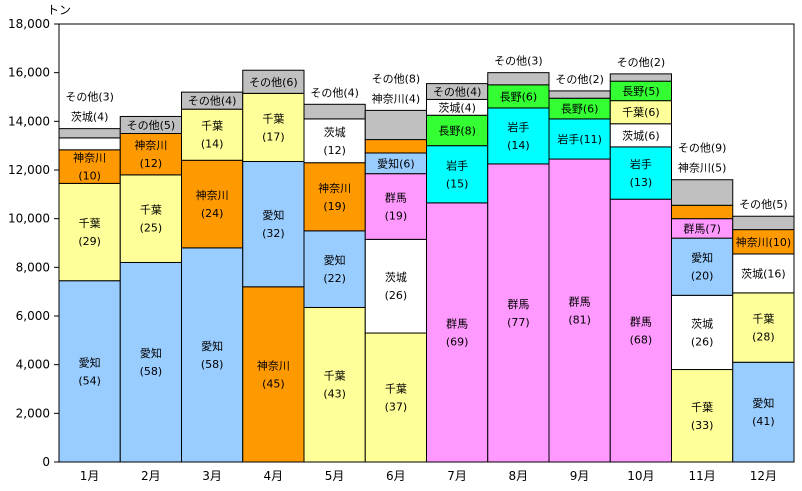 This screenshot has width=802, height=491. What do you see at coordinates (212, 101) in the screenshot?
I see `segment-label: その他(4)` at bounding box center [212, 101].